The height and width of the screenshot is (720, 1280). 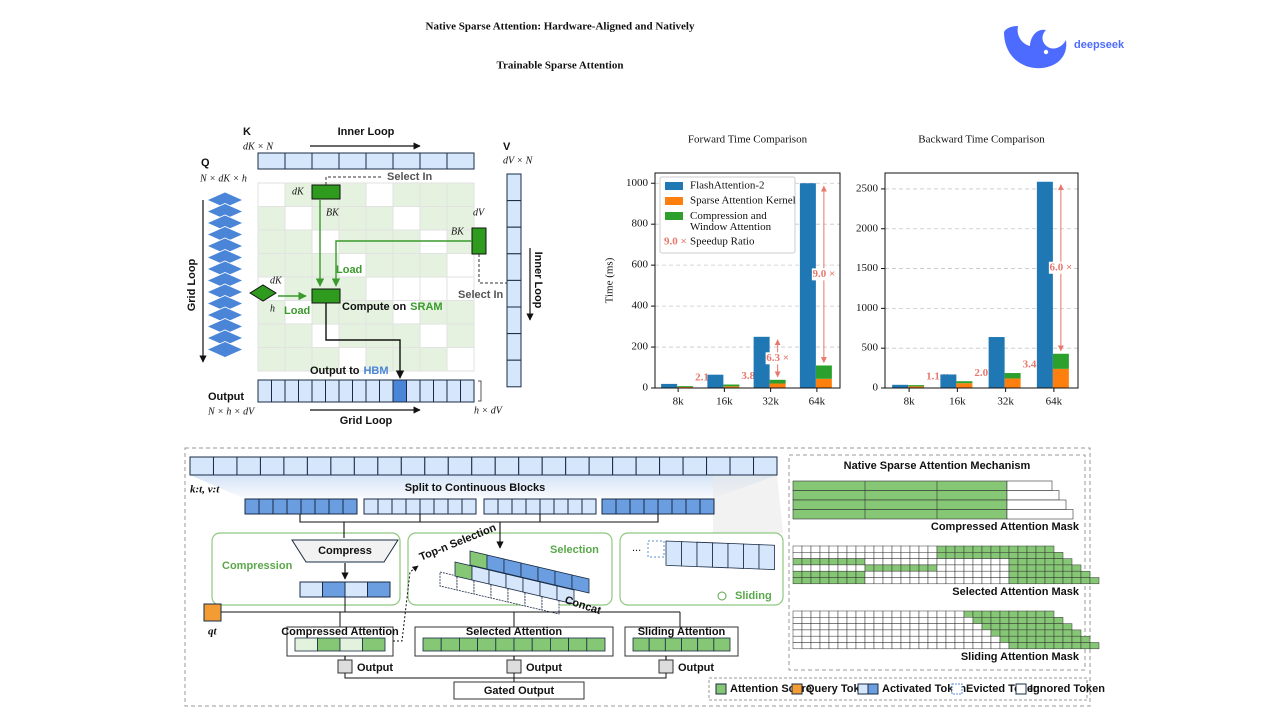 What do you see at coordinates (900, 386) in the screenshot?
I see `bar` at bounding box center [900, 386].